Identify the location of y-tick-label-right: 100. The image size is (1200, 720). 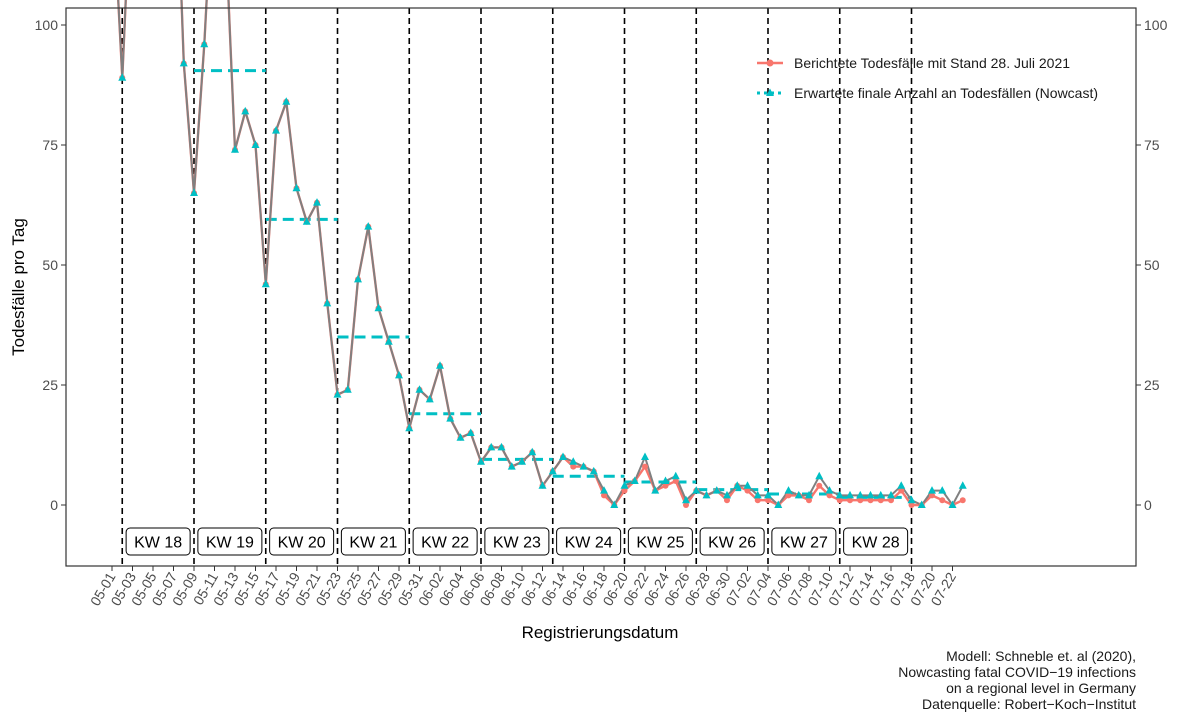
(1156, 25).